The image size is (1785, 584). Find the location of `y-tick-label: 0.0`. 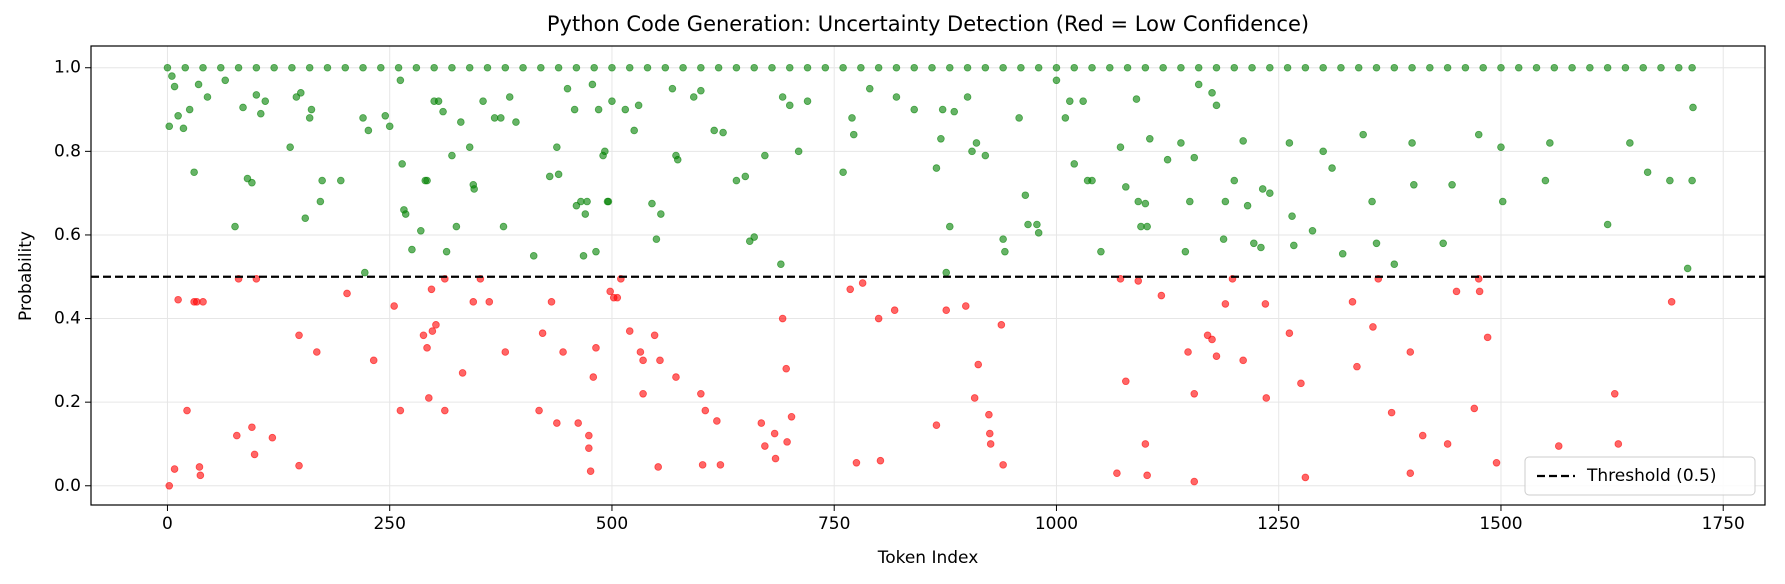

y-tick-label: 0.0 is located at coordinates (67, 486).